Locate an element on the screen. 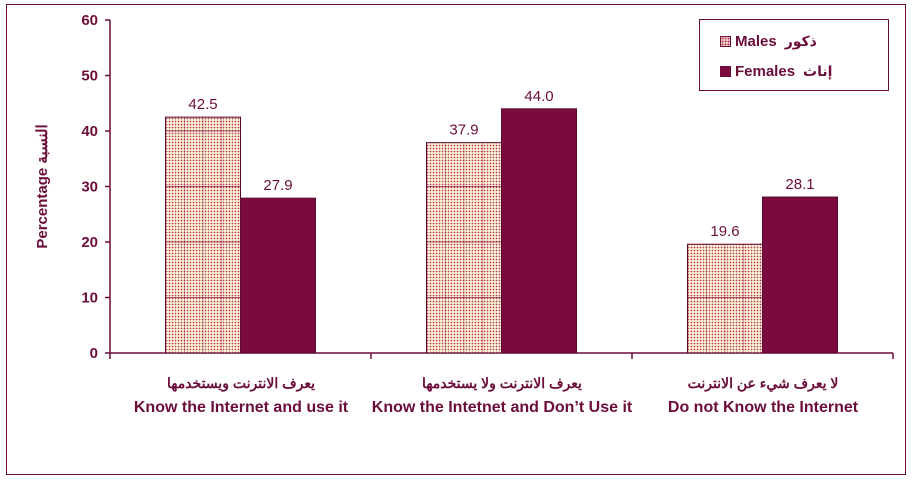 This screenshot has width=915, height=483. legend-label-males: Males is located at coordinates (756, 41).